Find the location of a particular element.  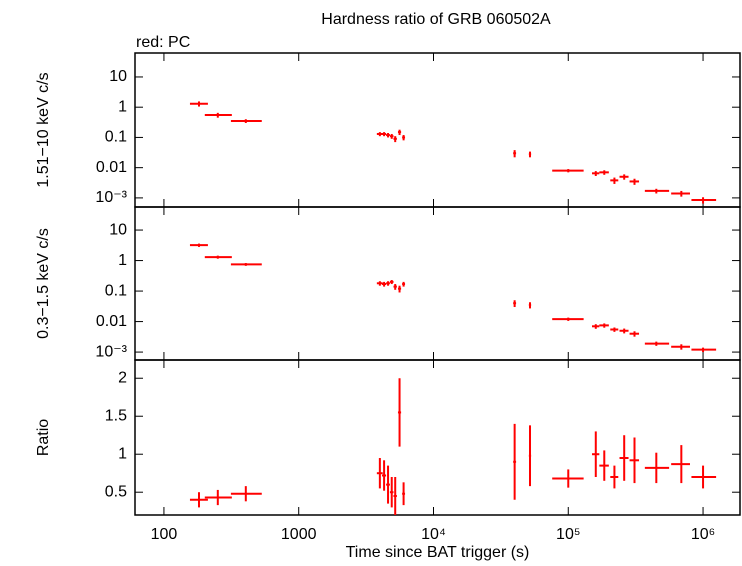

x-axis-label: Time since BAT trigger (s) is located at coordinates (438, 552).